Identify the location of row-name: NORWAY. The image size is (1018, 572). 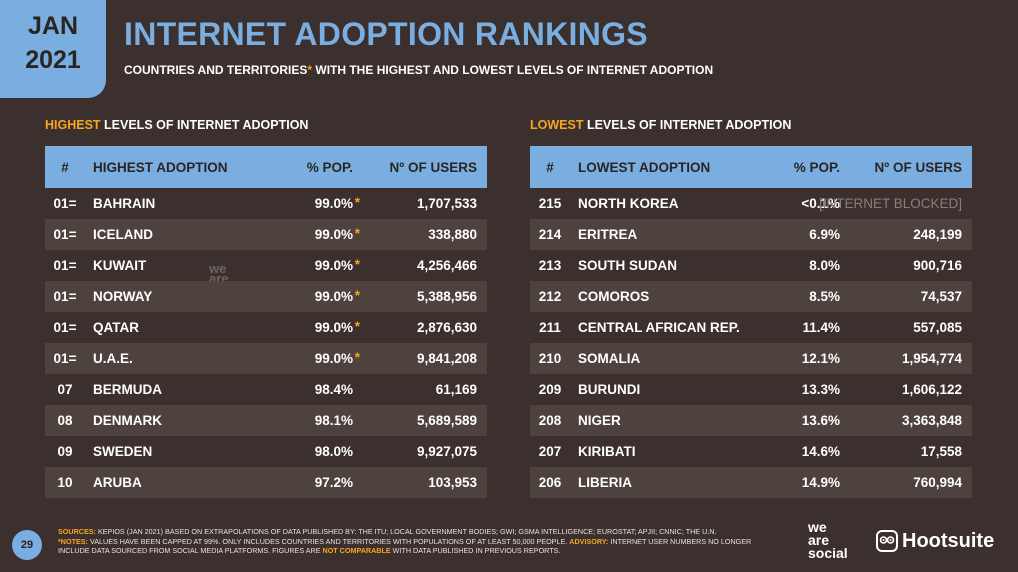
(123, 296).